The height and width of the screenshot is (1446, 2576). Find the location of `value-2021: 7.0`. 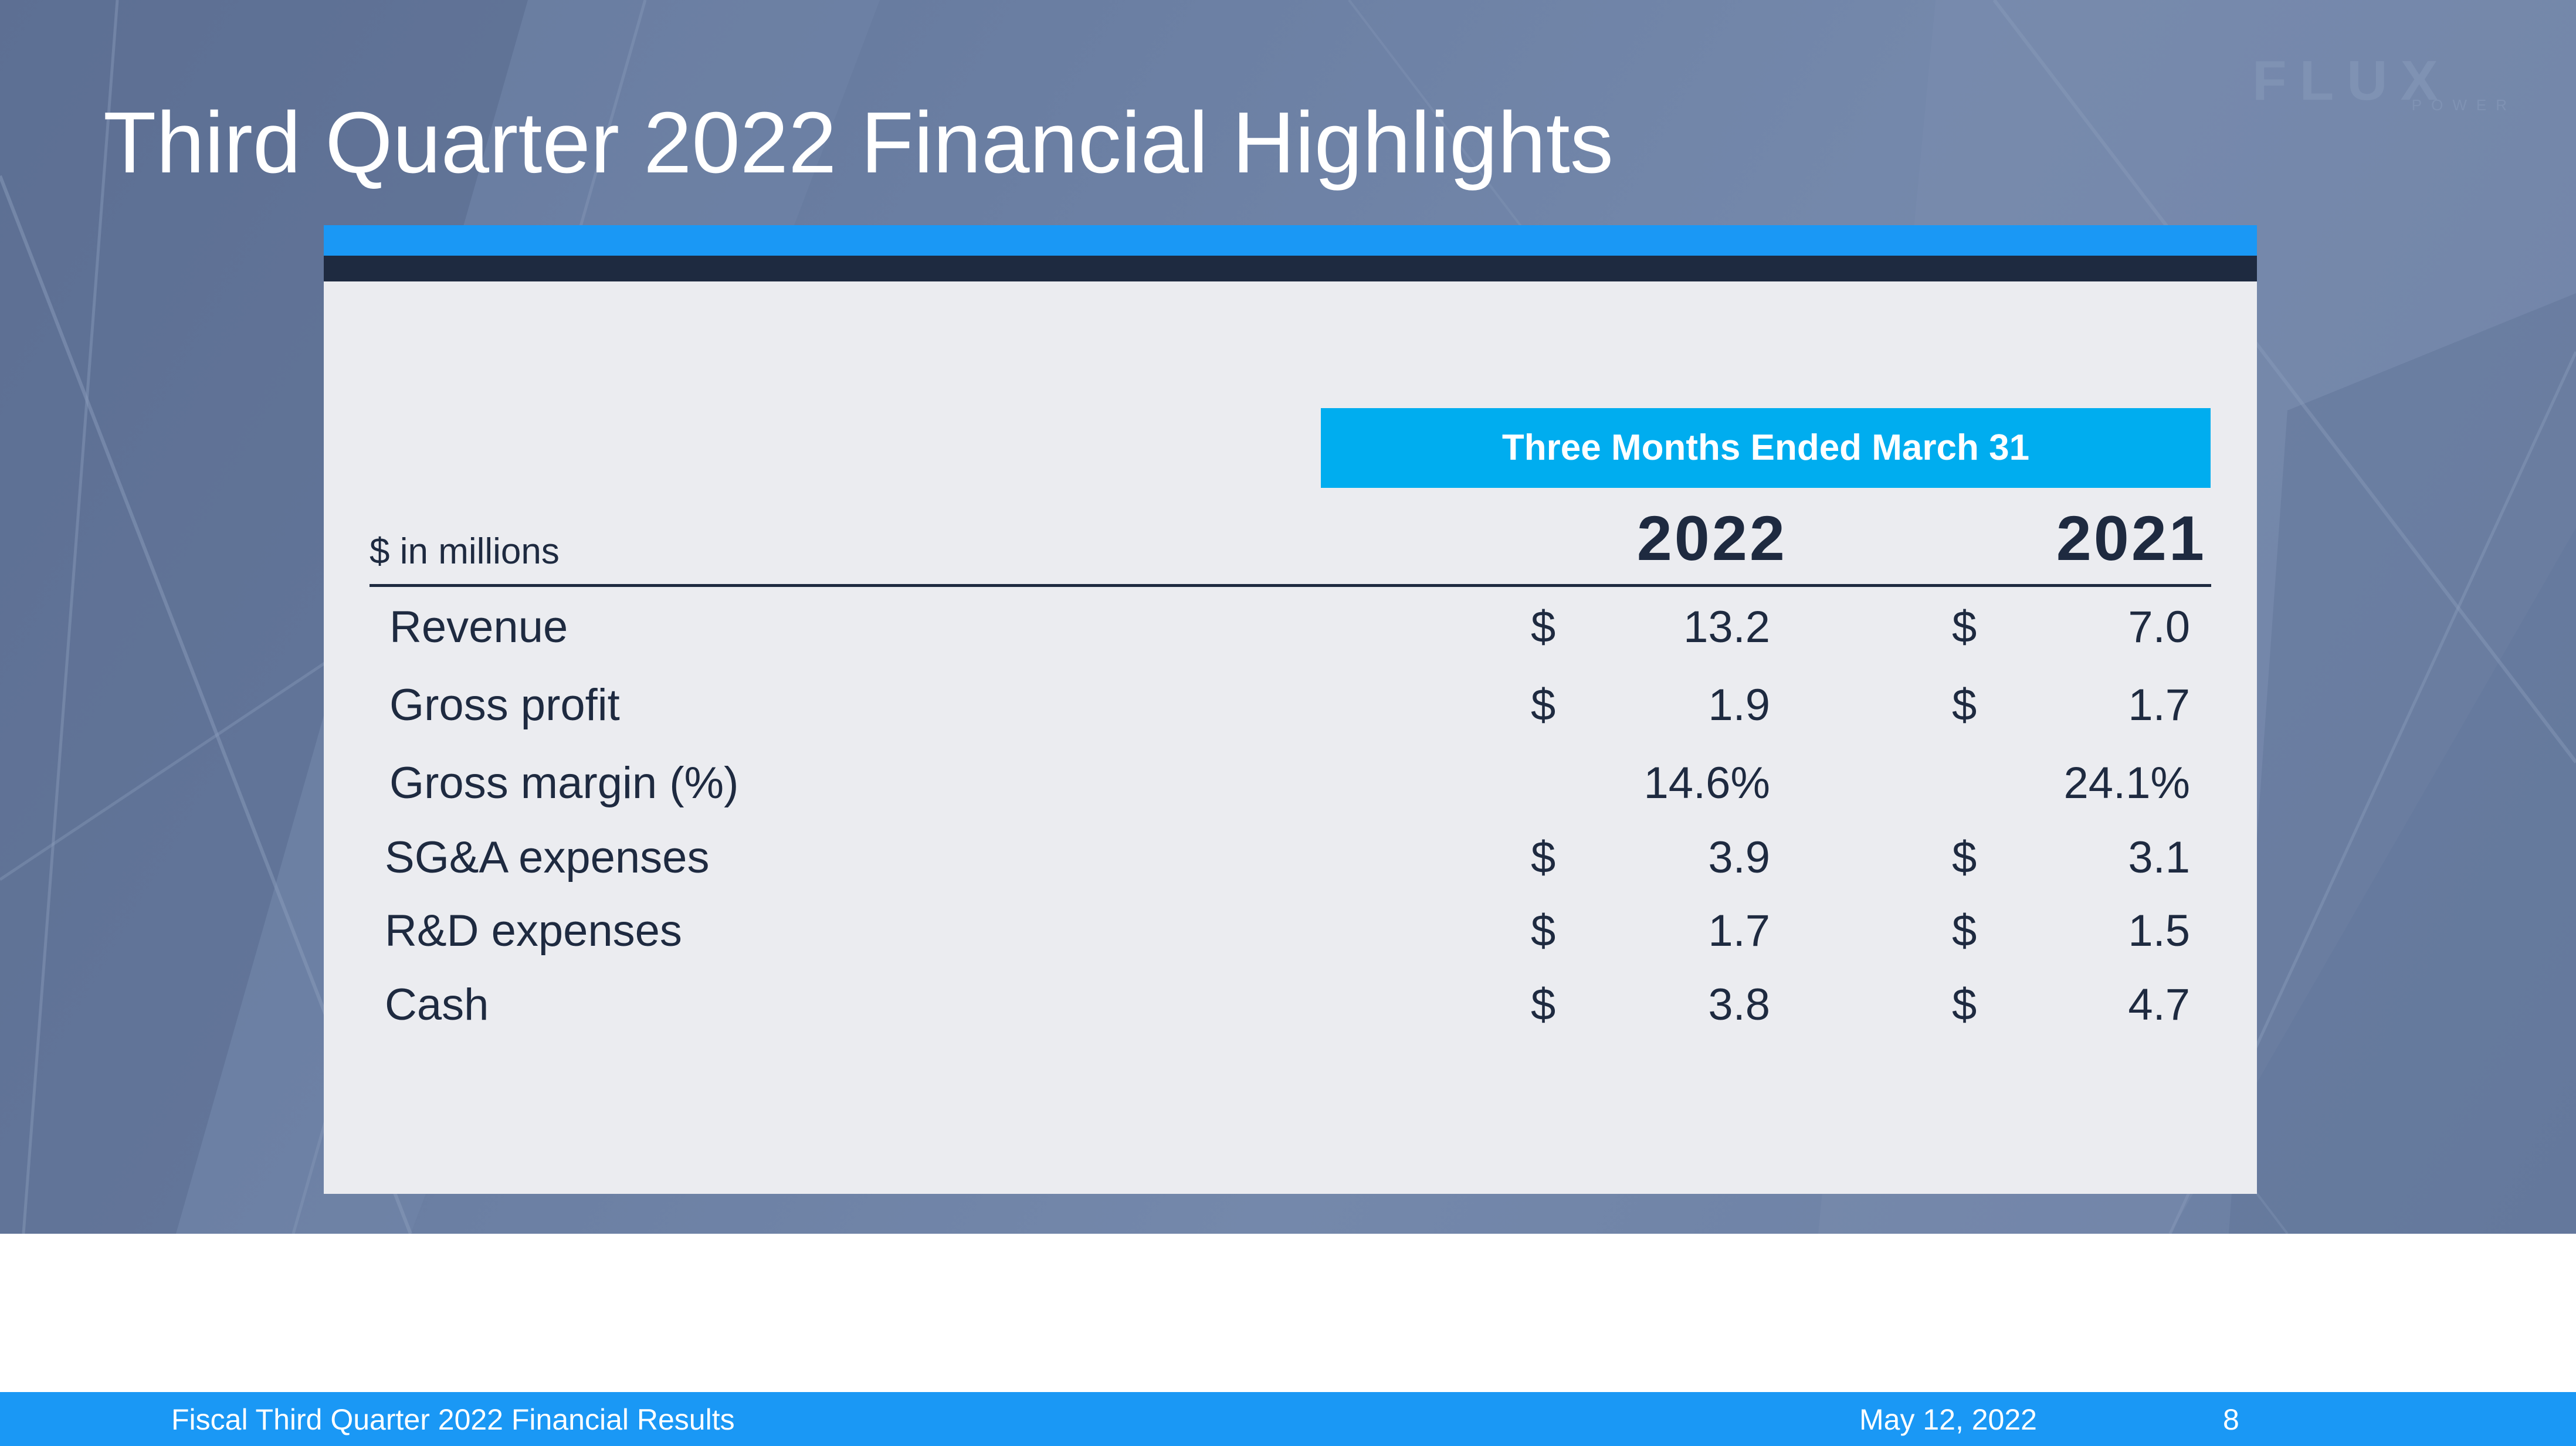

value-2021: 7.0 is located at coordinates (2159, 627).